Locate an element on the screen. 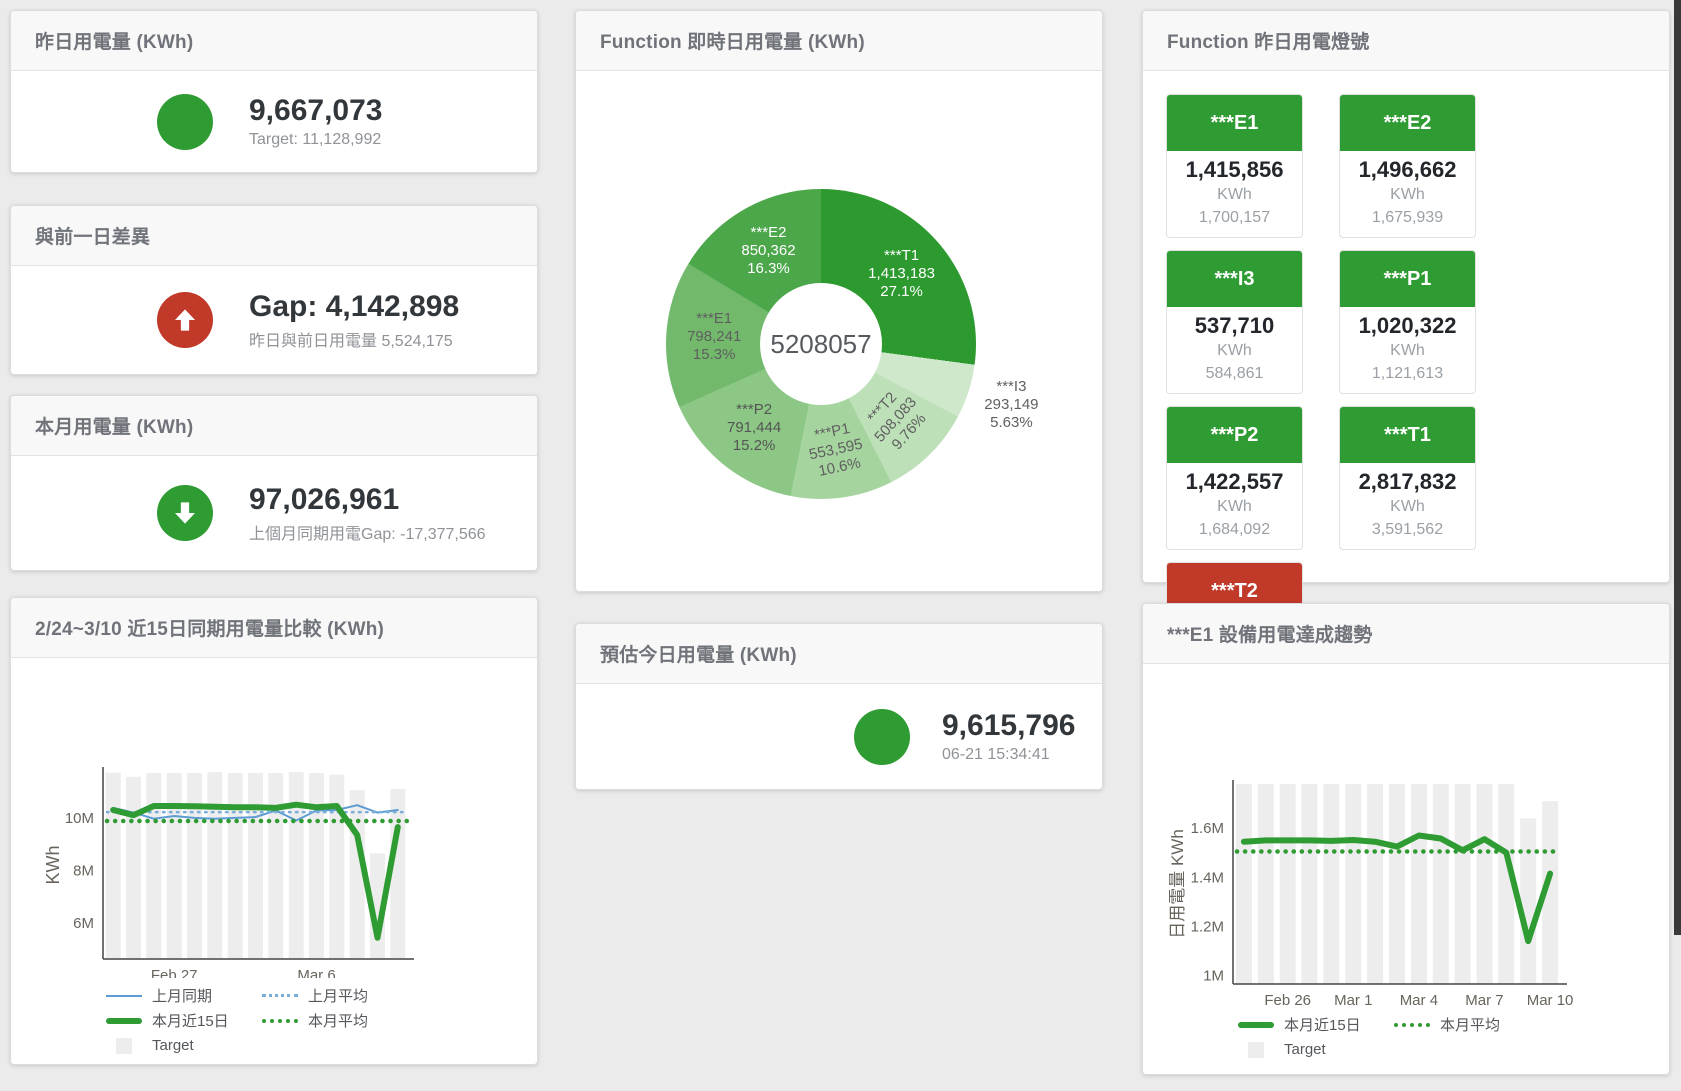 The width and height of the screenshot is (1681, 1091). kpi-value: 9,667,073 is located at coordinates (316, 110).